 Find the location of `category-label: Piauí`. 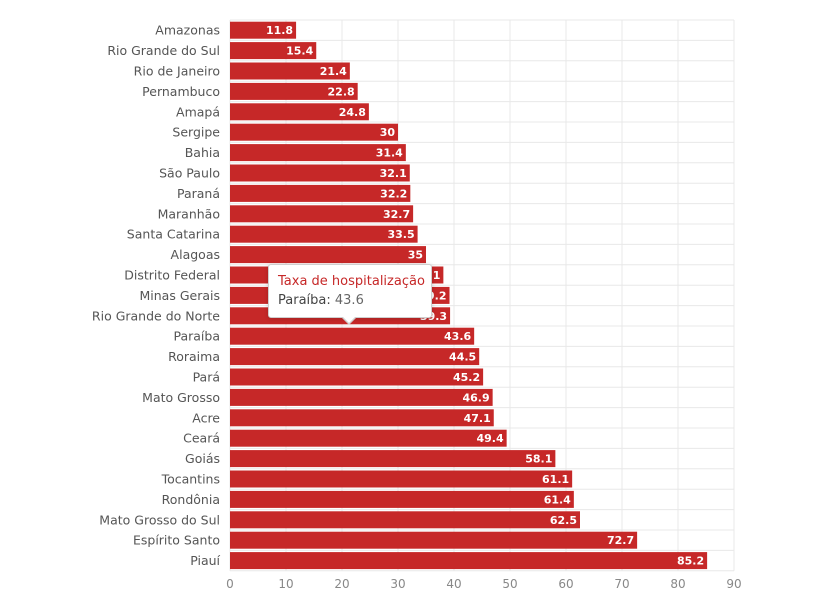

category-label: Piauí is located at coordinates (205, 560).